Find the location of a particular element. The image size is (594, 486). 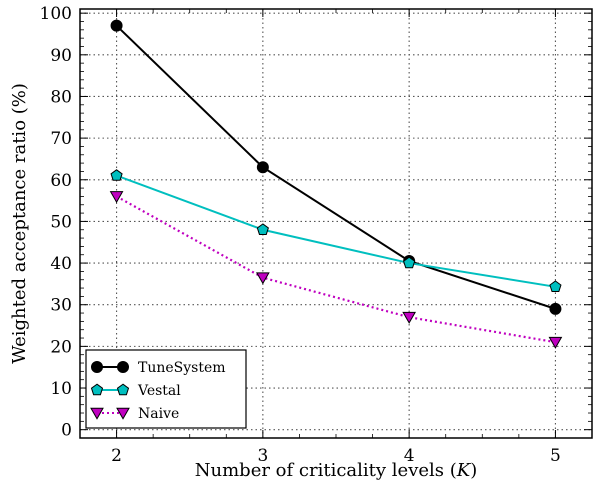

legend-label-vestal: Vestal is located at coordinates (159, 391).